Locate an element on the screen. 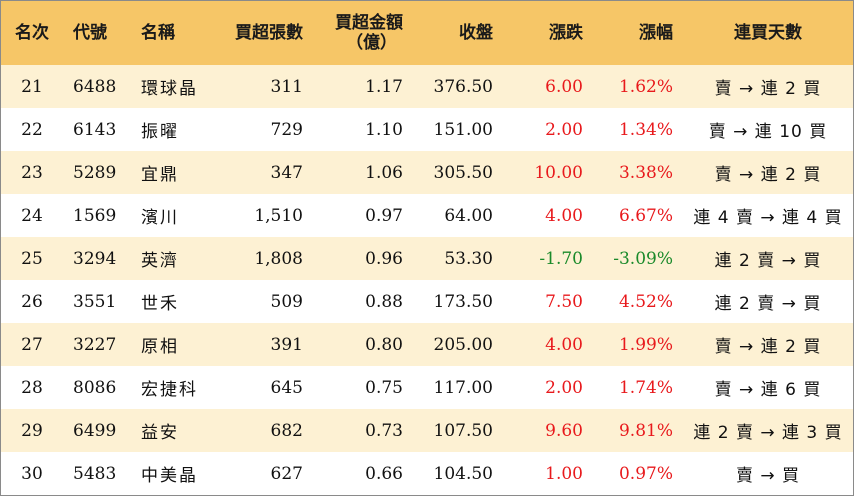  consecutive-days-cell: 賣 → 買 is located at coordinates (768, 476).